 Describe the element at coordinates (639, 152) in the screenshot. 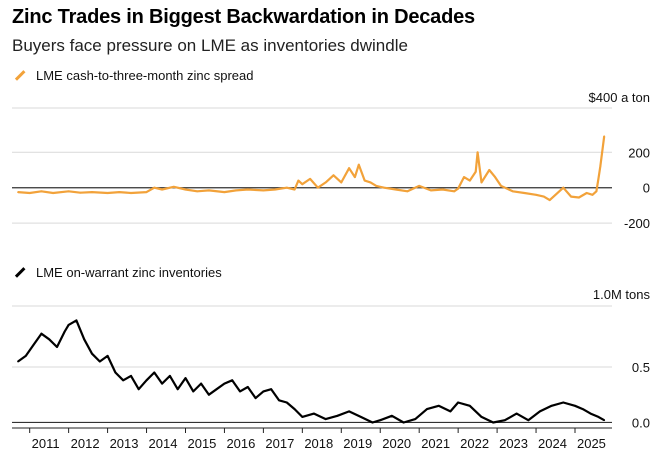

I see `spread-ytick-label: 200` at that location.